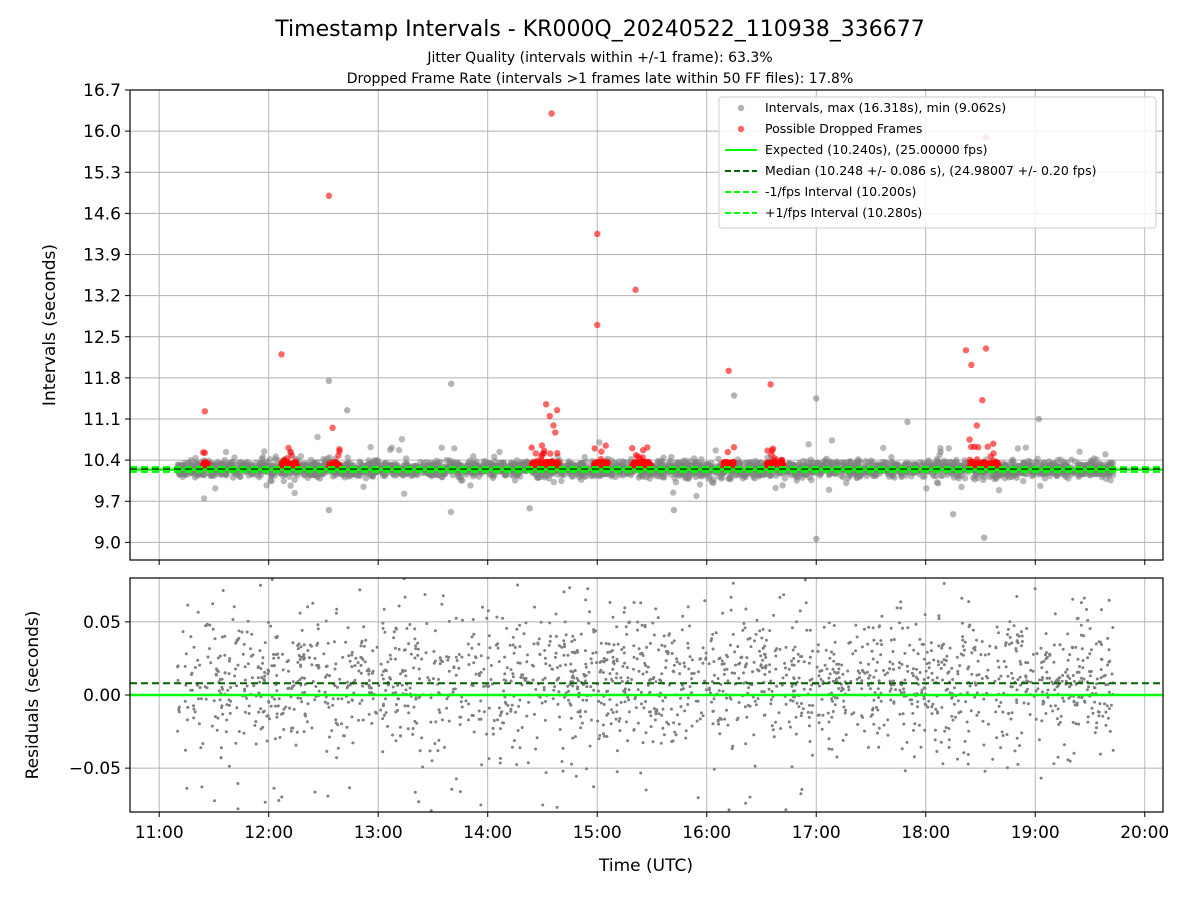 Image resolution: width=1200 pixels, height=900 pixels. Describe the element at coordinates (843, 212) in the screenshot. I see `legend-label: +1/fps Interval (10.280s)` at that location.